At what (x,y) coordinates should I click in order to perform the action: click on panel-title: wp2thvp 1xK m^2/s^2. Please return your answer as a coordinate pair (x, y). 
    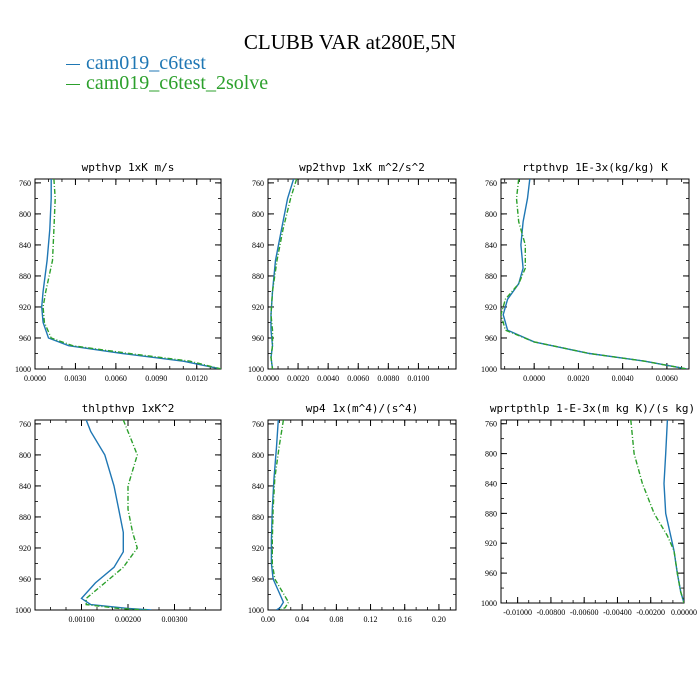
    Looking at the image, I should click on (362, 167).